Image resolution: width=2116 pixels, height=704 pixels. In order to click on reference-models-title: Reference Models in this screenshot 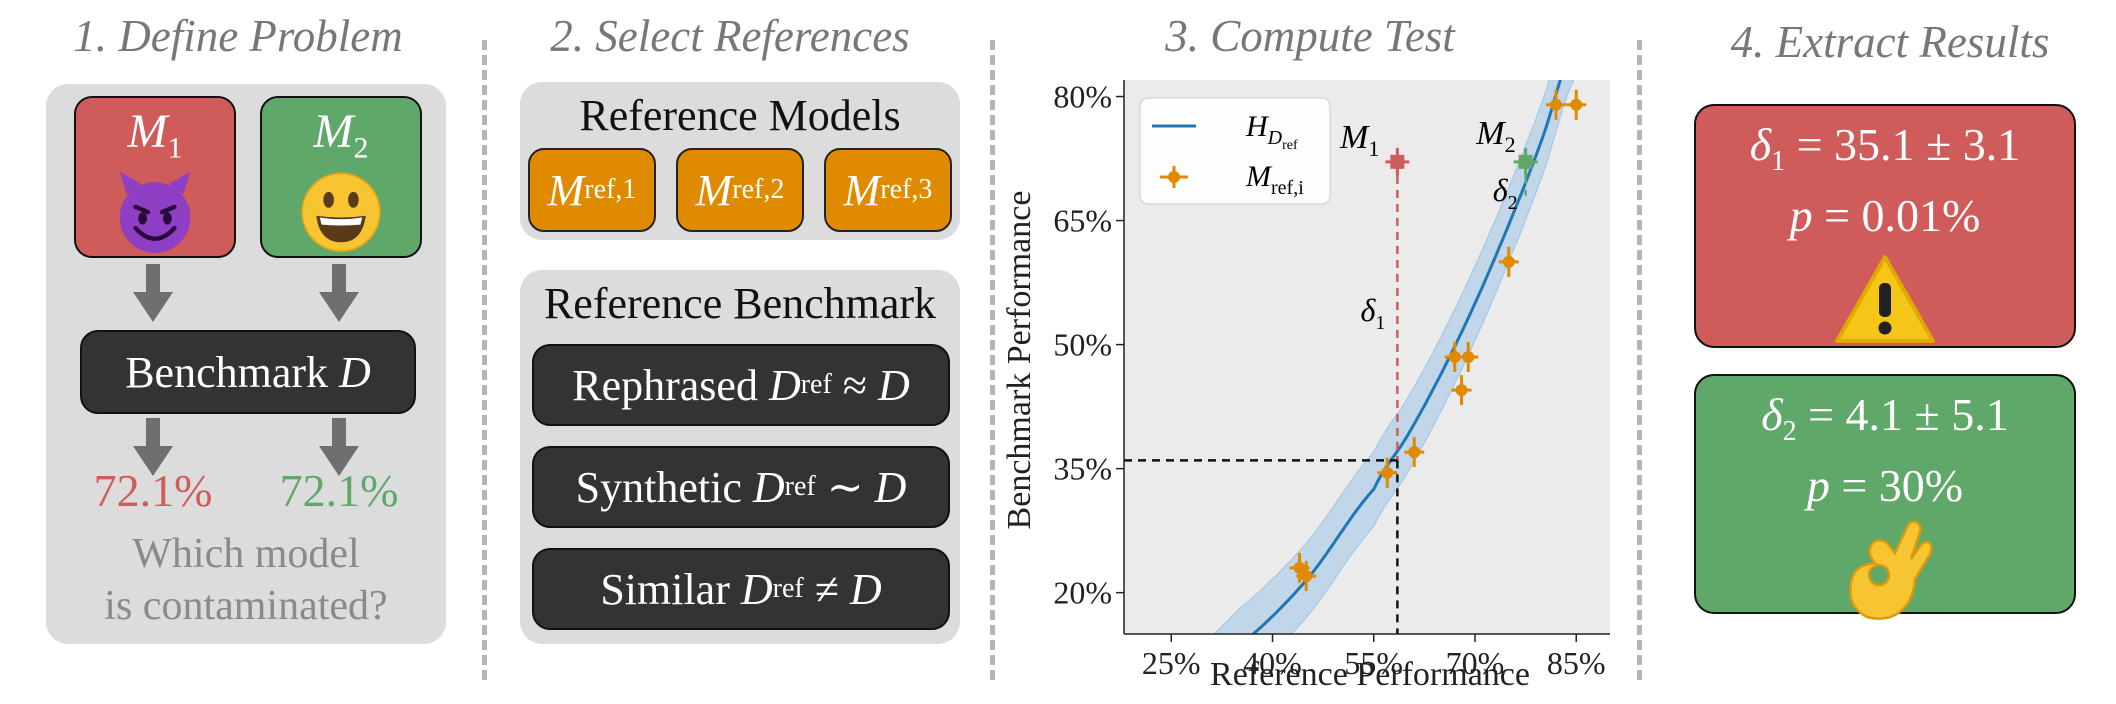, I will do `click(740, 115)`.